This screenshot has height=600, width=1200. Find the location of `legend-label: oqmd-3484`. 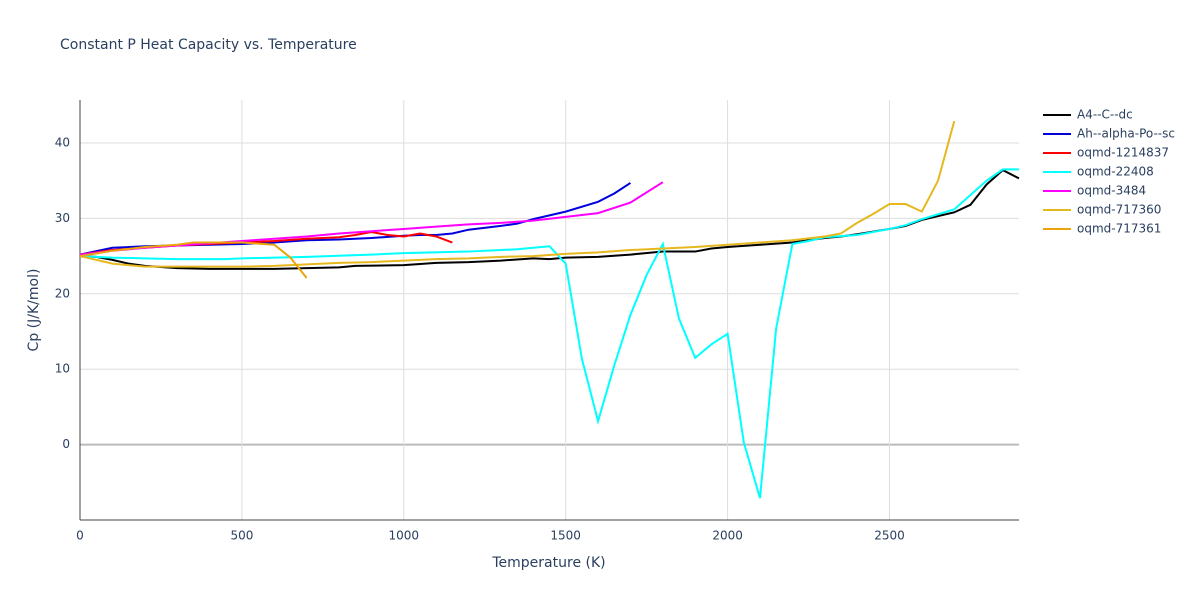

legend-label: oqmd-3484 is located at coordinates (1111, 191).